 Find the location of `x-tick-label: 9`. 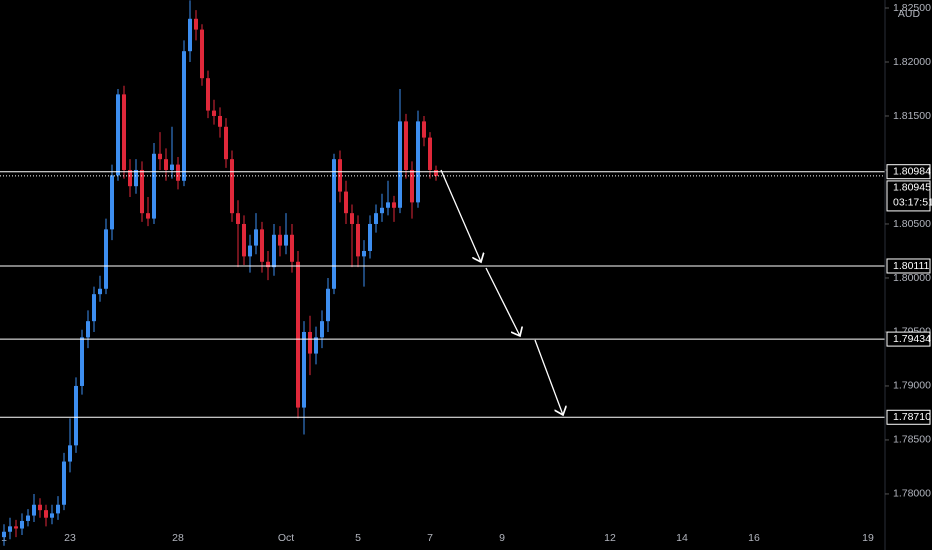

x-tick-label: 9 is located at coordinates (502, 538).